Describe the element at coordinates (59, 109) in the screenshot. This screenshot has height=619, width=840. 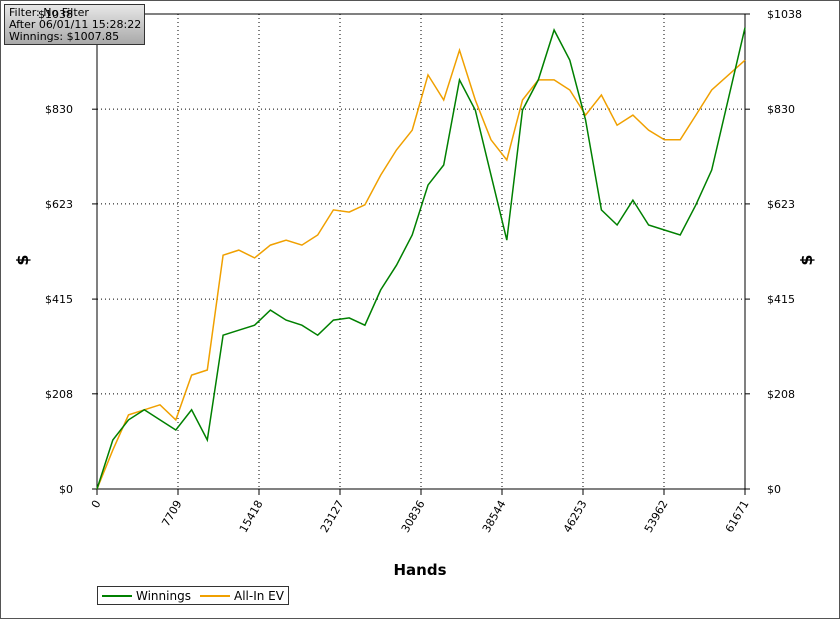
I see `y-tick-label: $830` at that location.